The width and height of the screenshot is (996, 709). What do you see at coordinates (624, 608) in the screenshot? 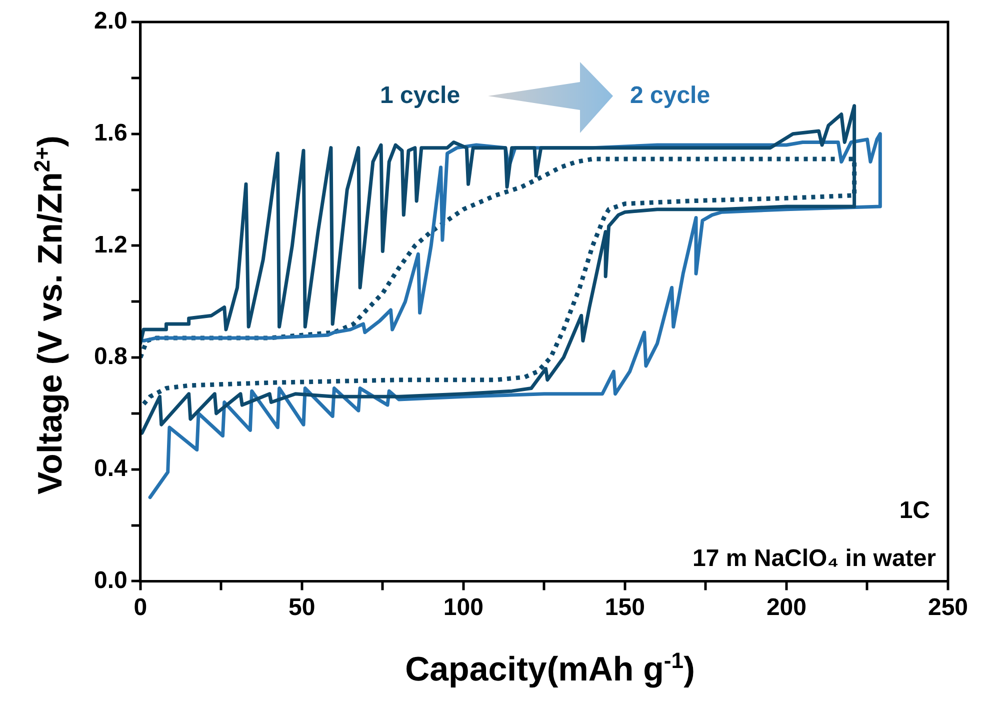
I see `x-tick-label: 150` at bounding box center [624, 608].